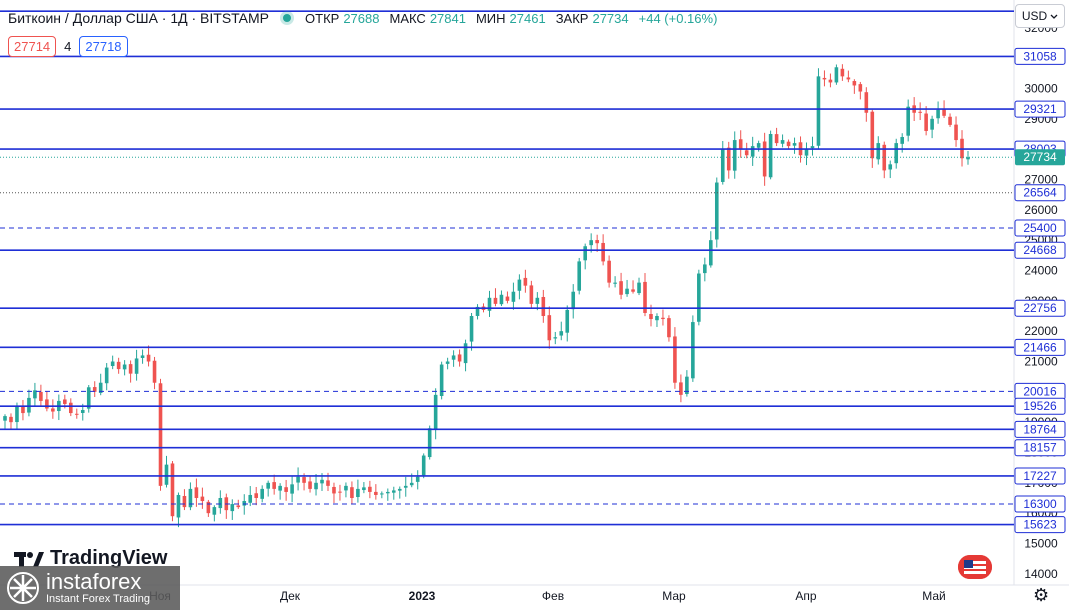 The width and height of the screenshot is (1069, 610). What do you see at coordinates (407, 18) in the screenshot?
I see `high-label: МАКС` at bounding box center [407, 18].